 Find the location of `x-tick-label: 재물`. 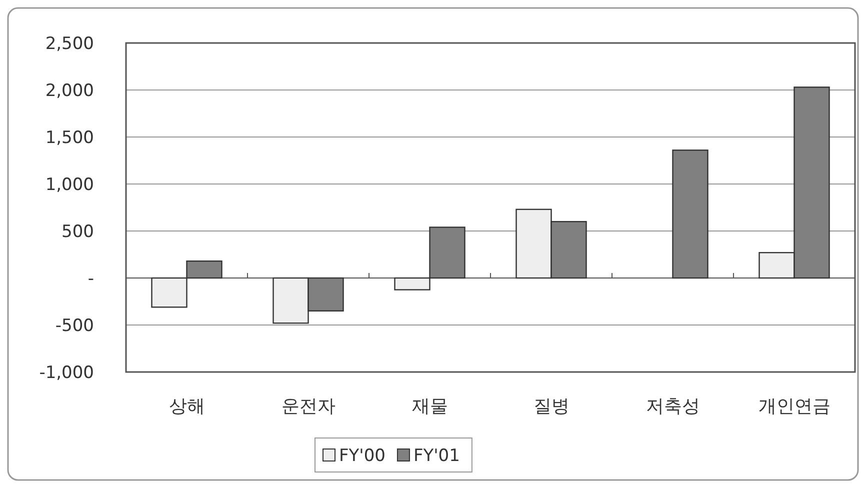

x-tick-label: 재물 is located at coordinates (430, 406).